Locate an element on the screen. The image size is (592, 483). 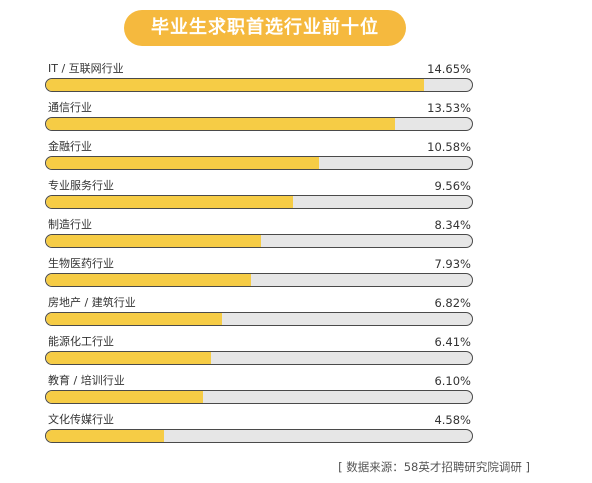
bar-row: 通信行业 13.53% is located at coordinates (259, 121).